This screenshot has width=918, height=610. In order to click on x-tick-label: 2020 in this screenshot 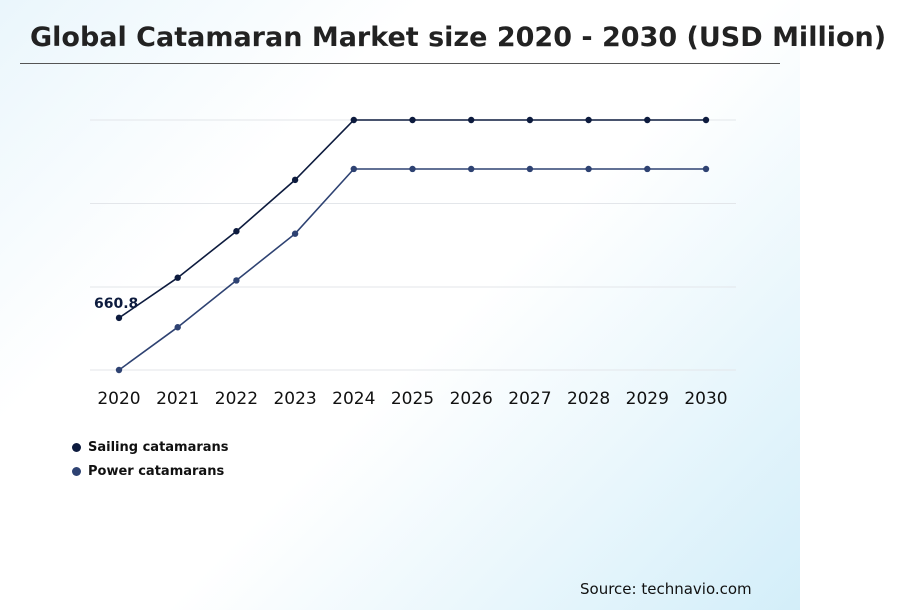, I will do `click(118, 399)`.